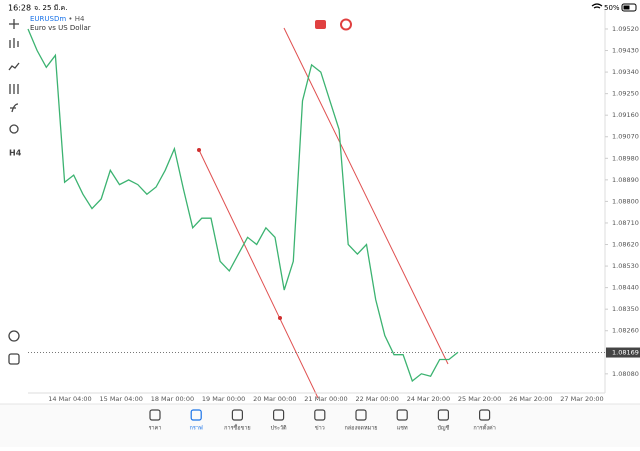 This screenshot has width=640, height=451. Describe the element at coordinates (625, 309) in the screenshot. I see `y-tick-label: 1.08350` at that location.